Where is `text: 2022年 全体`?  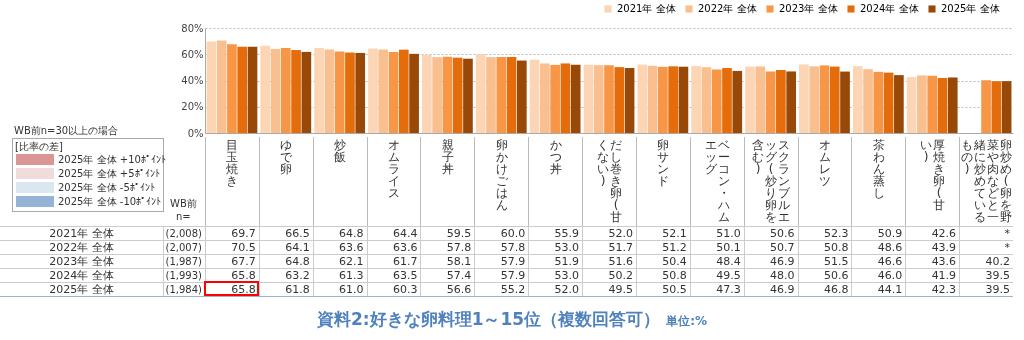 text: 2022年 全体 is located at coordinates (81, 247).